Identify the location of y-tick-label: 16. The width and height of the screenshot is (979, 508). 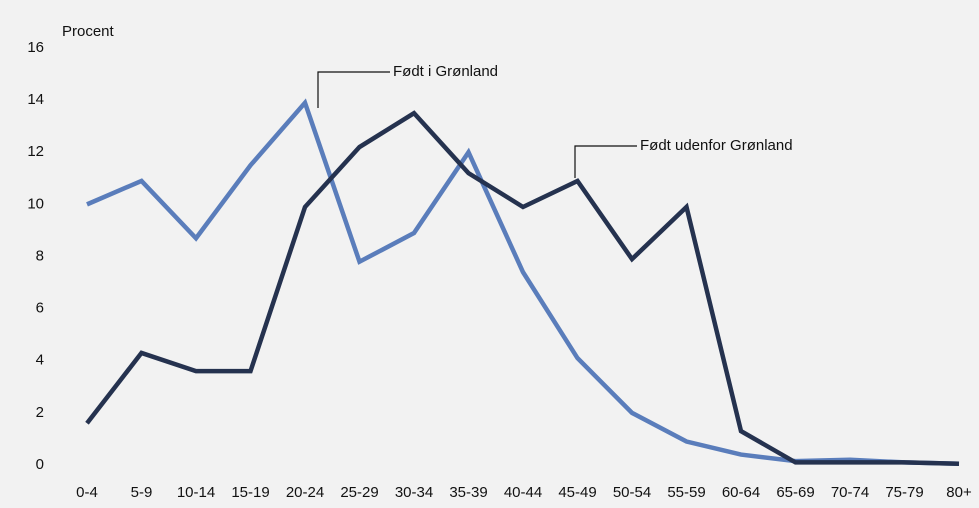
(35, 47).